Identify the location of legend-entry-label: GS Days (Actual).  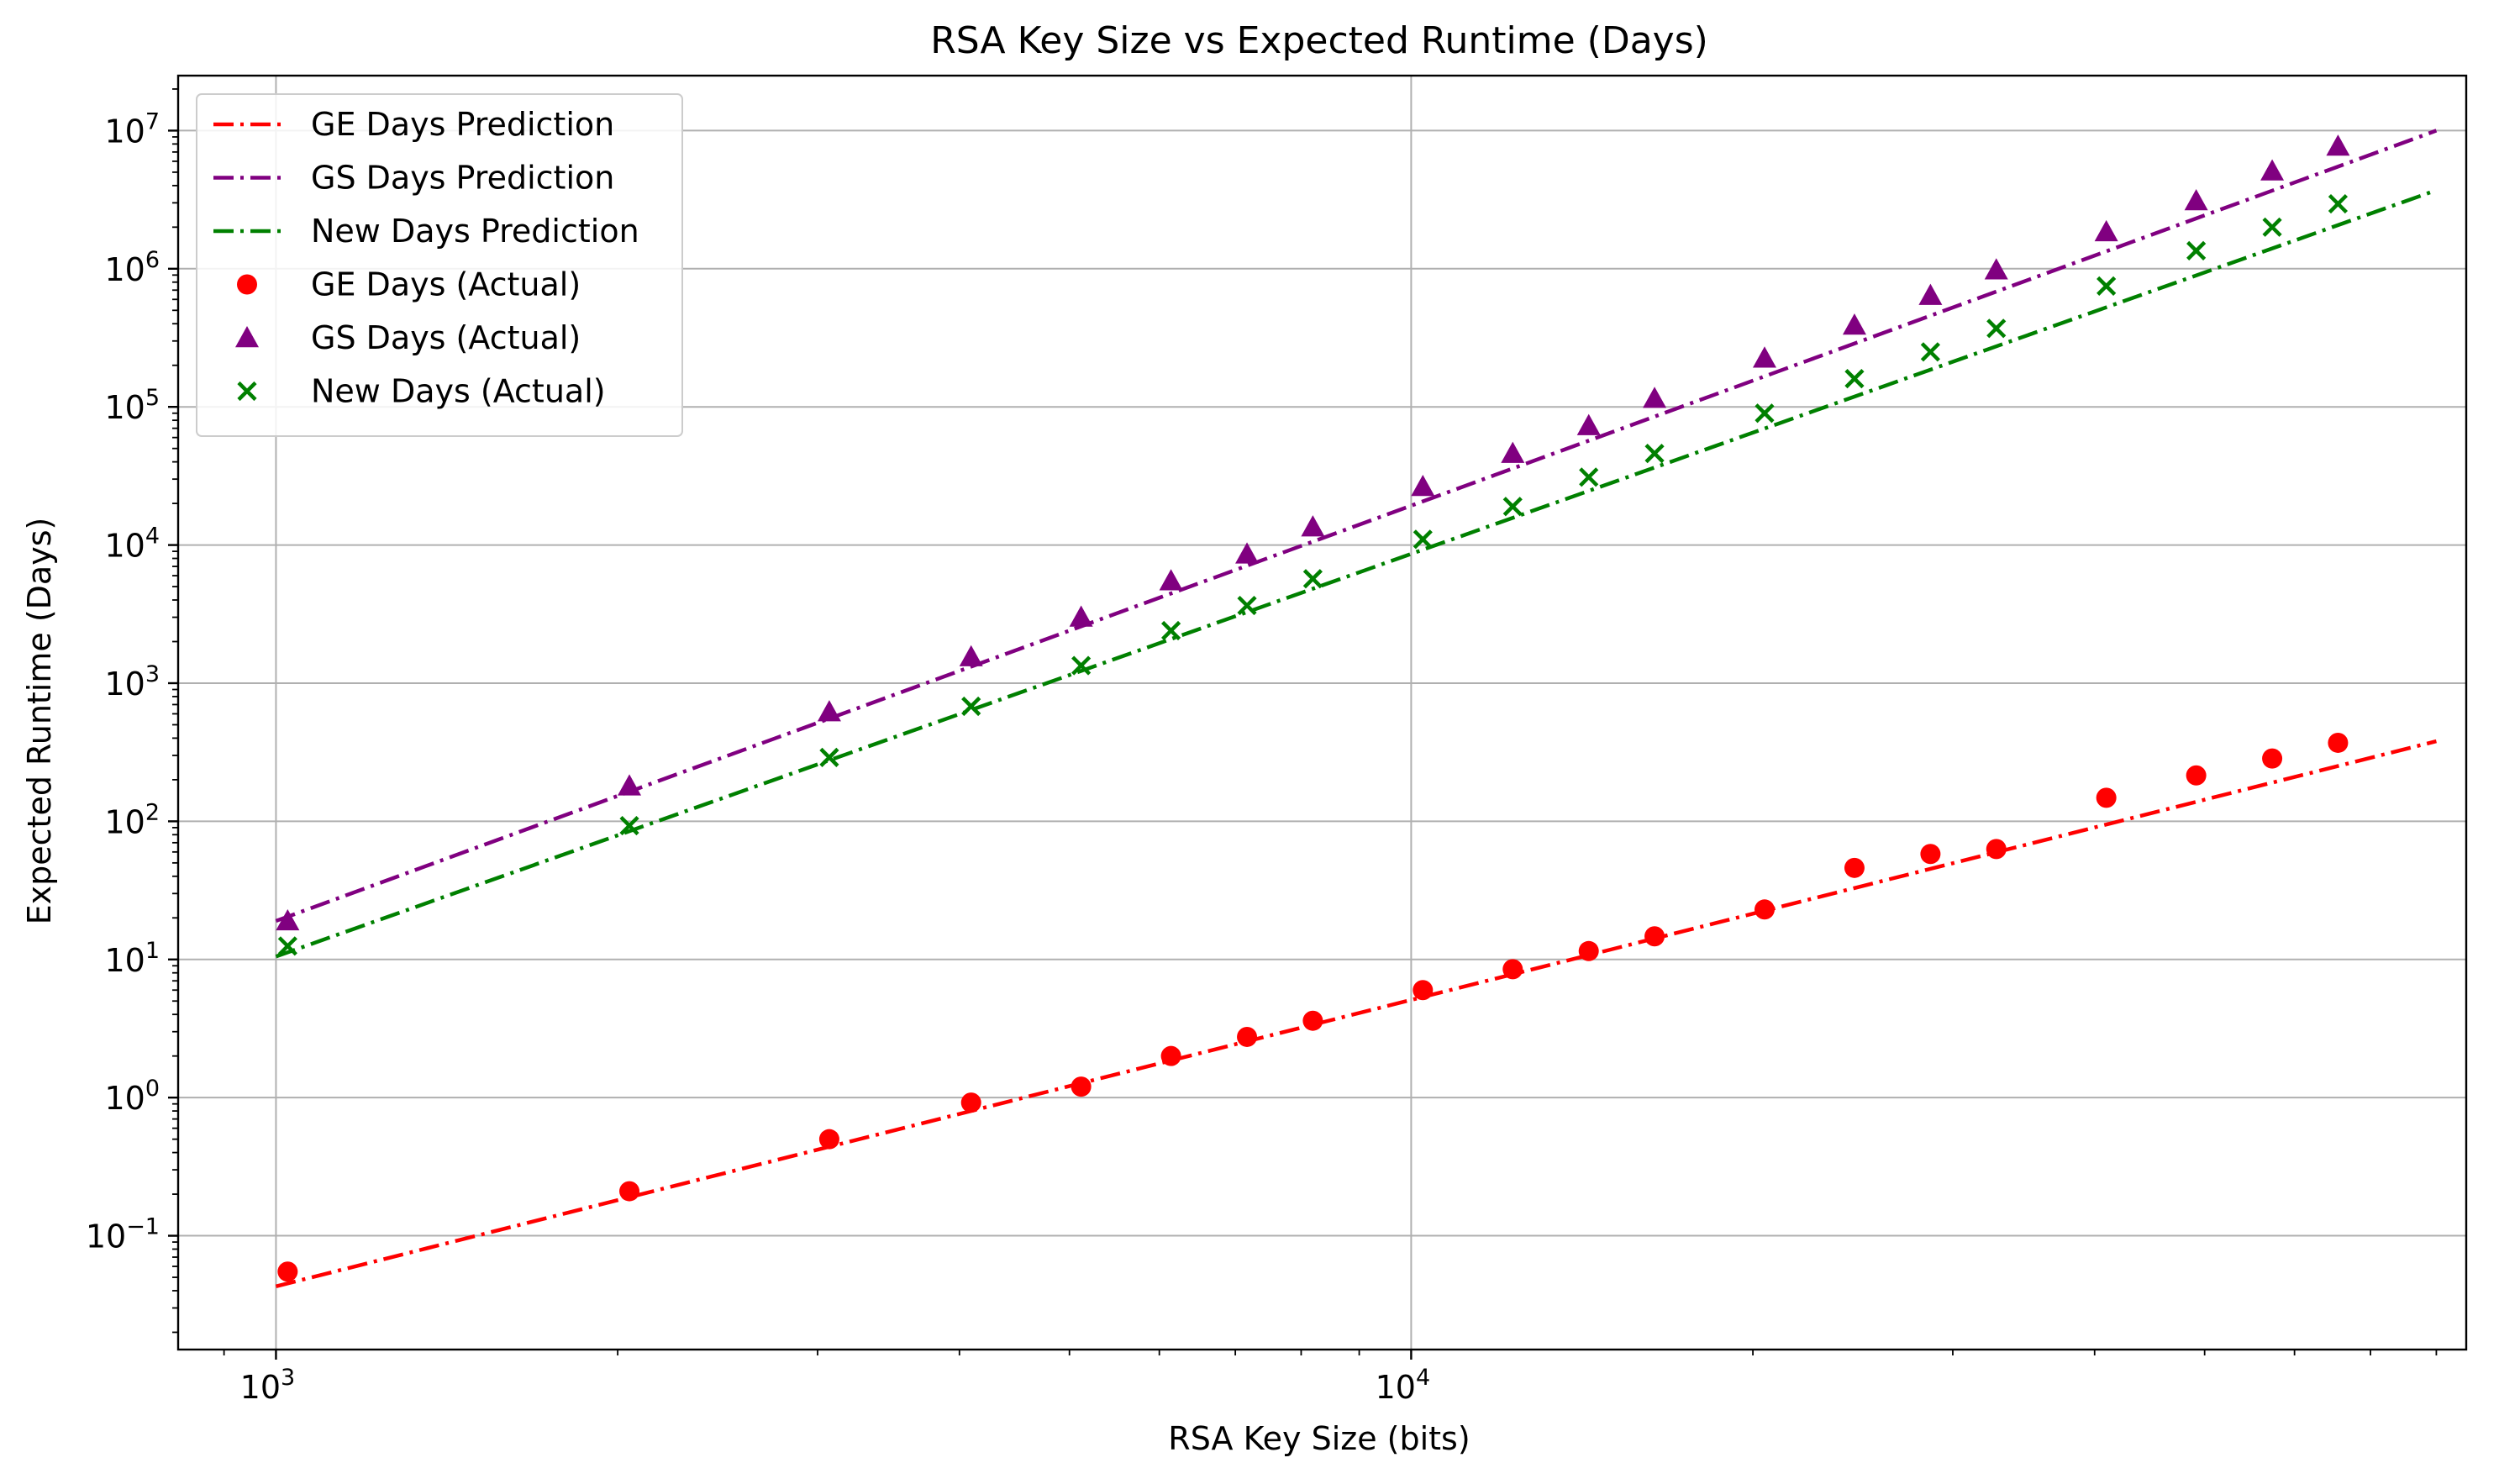
(446, 337).